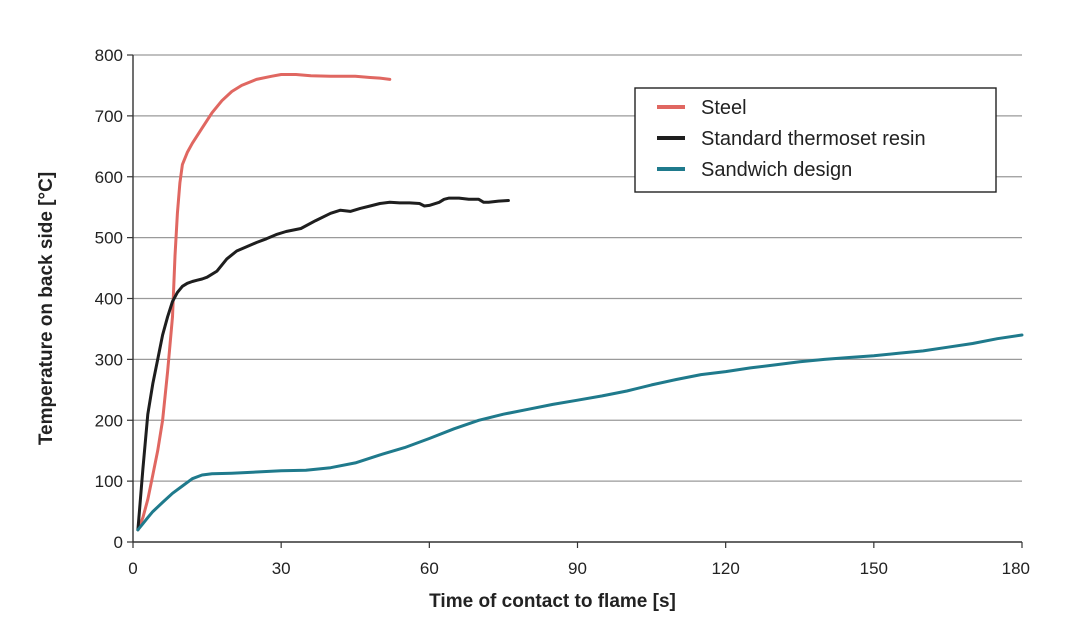 The image size is (1080, 625). I want to click on x-tick-label: 0, so click(132, 568).